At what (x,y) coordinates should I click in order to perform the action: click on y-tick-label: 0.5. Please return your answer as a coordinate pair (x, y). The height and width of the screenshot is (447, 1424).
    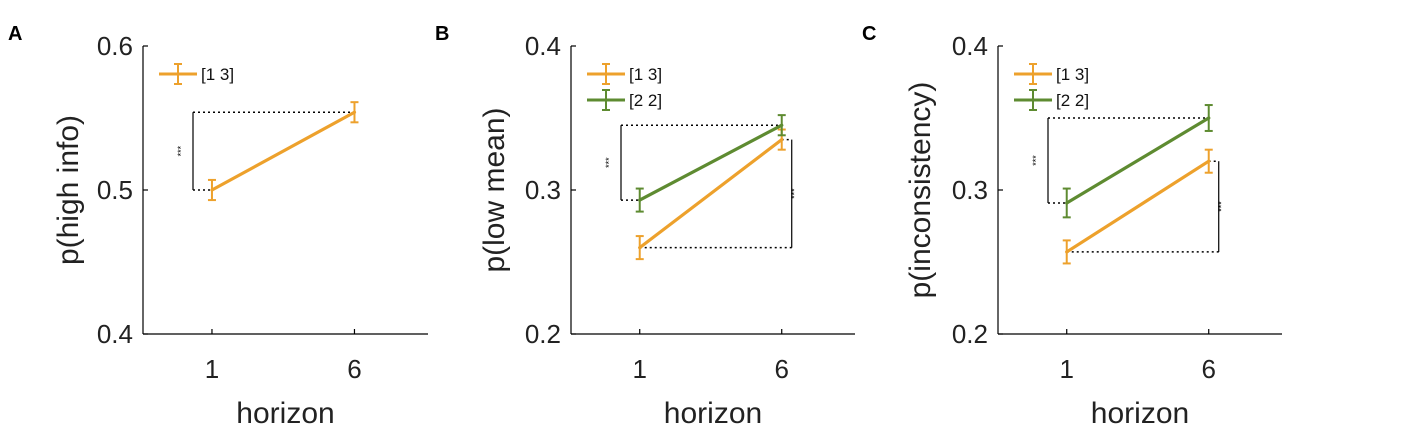
    Looking at the image, I should click on (115, 190).